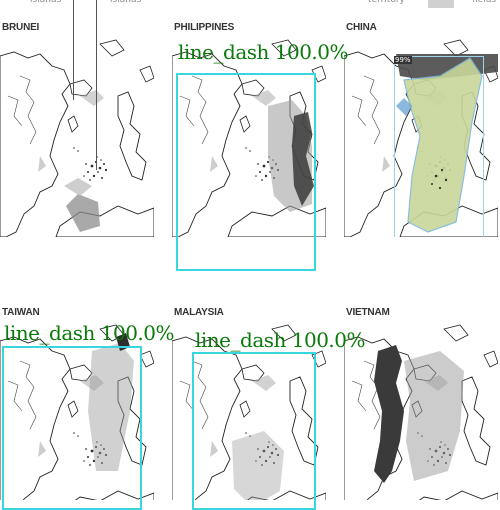  What do you see at coordinates (246, 172) in the screenshot?
I see `detection-box-philippines` at bounding box center [246, 172].